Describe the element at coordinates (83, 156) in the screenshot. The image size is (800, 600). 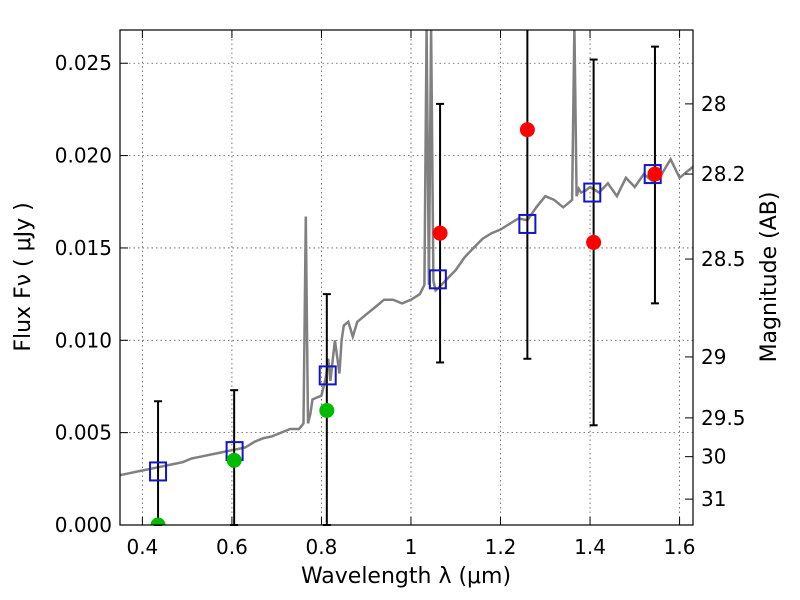
I see `y-tick-label: 0.020` at that location.